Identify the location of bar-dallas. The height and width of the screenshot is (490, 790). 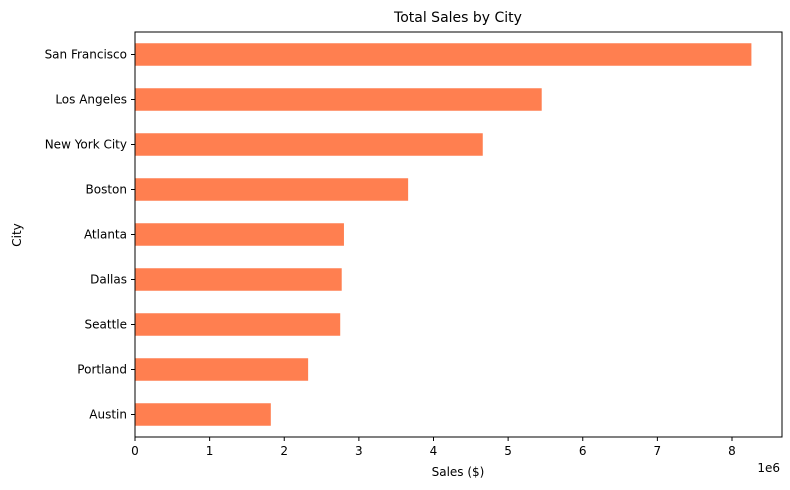
(238, 279).